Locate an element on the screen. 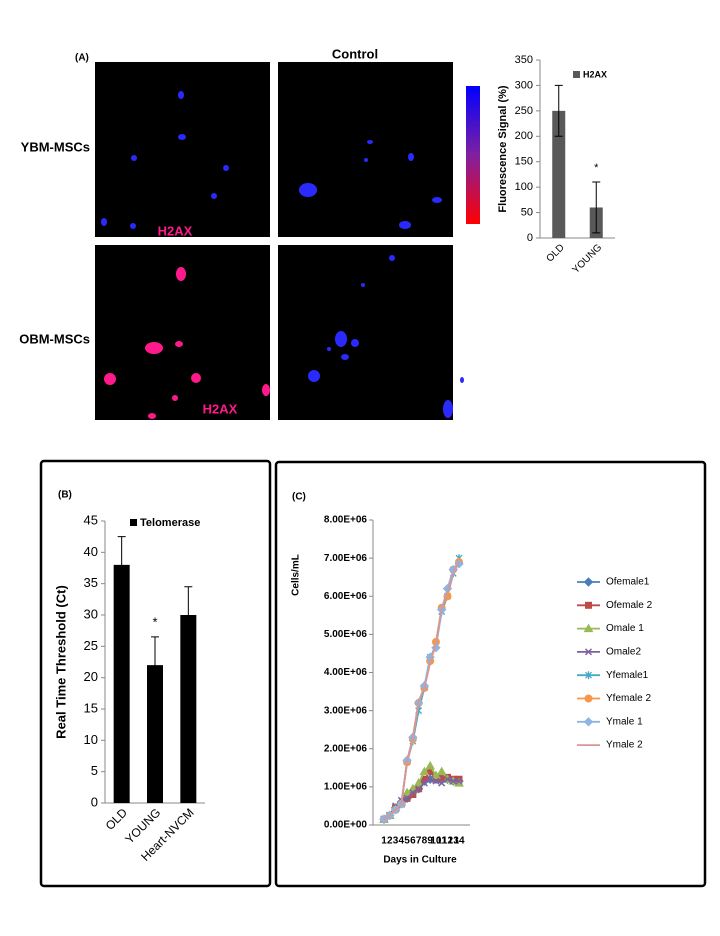  x-tick-label: 6 is located at coordinates (413, 841).